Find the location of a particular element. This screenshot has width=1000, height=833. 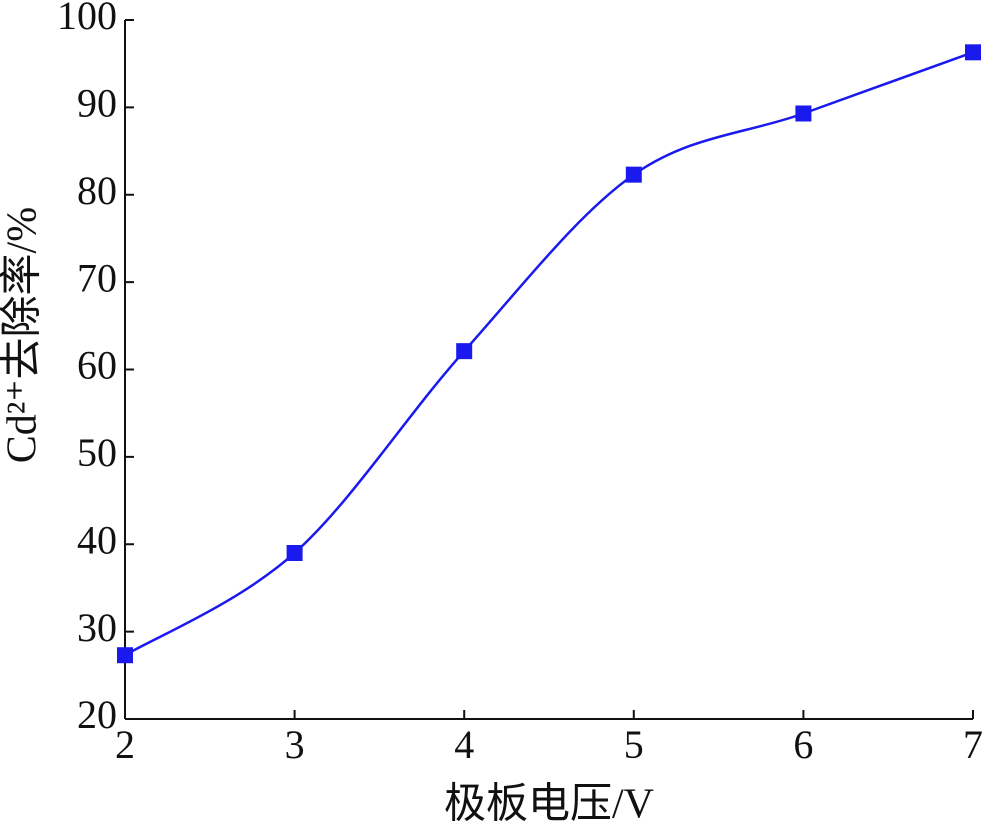

y-tick-label: 30 is located at coordinates (97, 627).